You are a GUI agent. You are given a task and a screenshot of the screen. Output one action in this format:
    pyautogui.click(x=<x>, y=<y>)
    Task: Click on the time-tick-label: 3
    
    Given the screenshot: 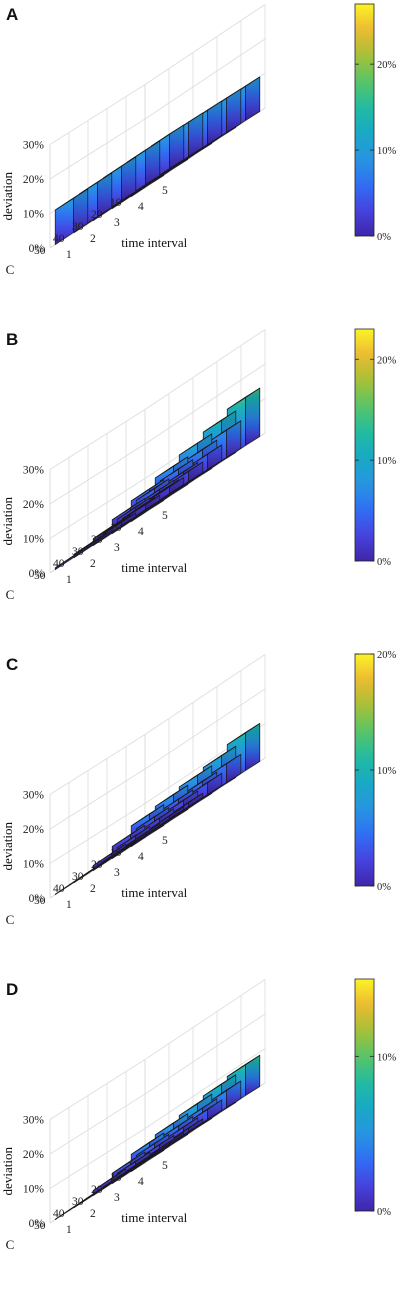 What is the action you would take?
    pyautogui.click(x=117, y=873)
    